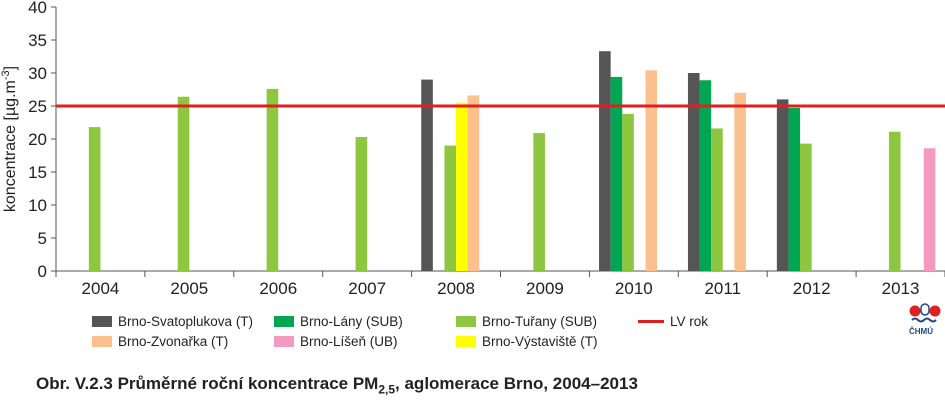 The image size is (945, 406). Describe the element at coordinates (37, 106) in the screenshot. I see `y-tick-label: 25` at that location.